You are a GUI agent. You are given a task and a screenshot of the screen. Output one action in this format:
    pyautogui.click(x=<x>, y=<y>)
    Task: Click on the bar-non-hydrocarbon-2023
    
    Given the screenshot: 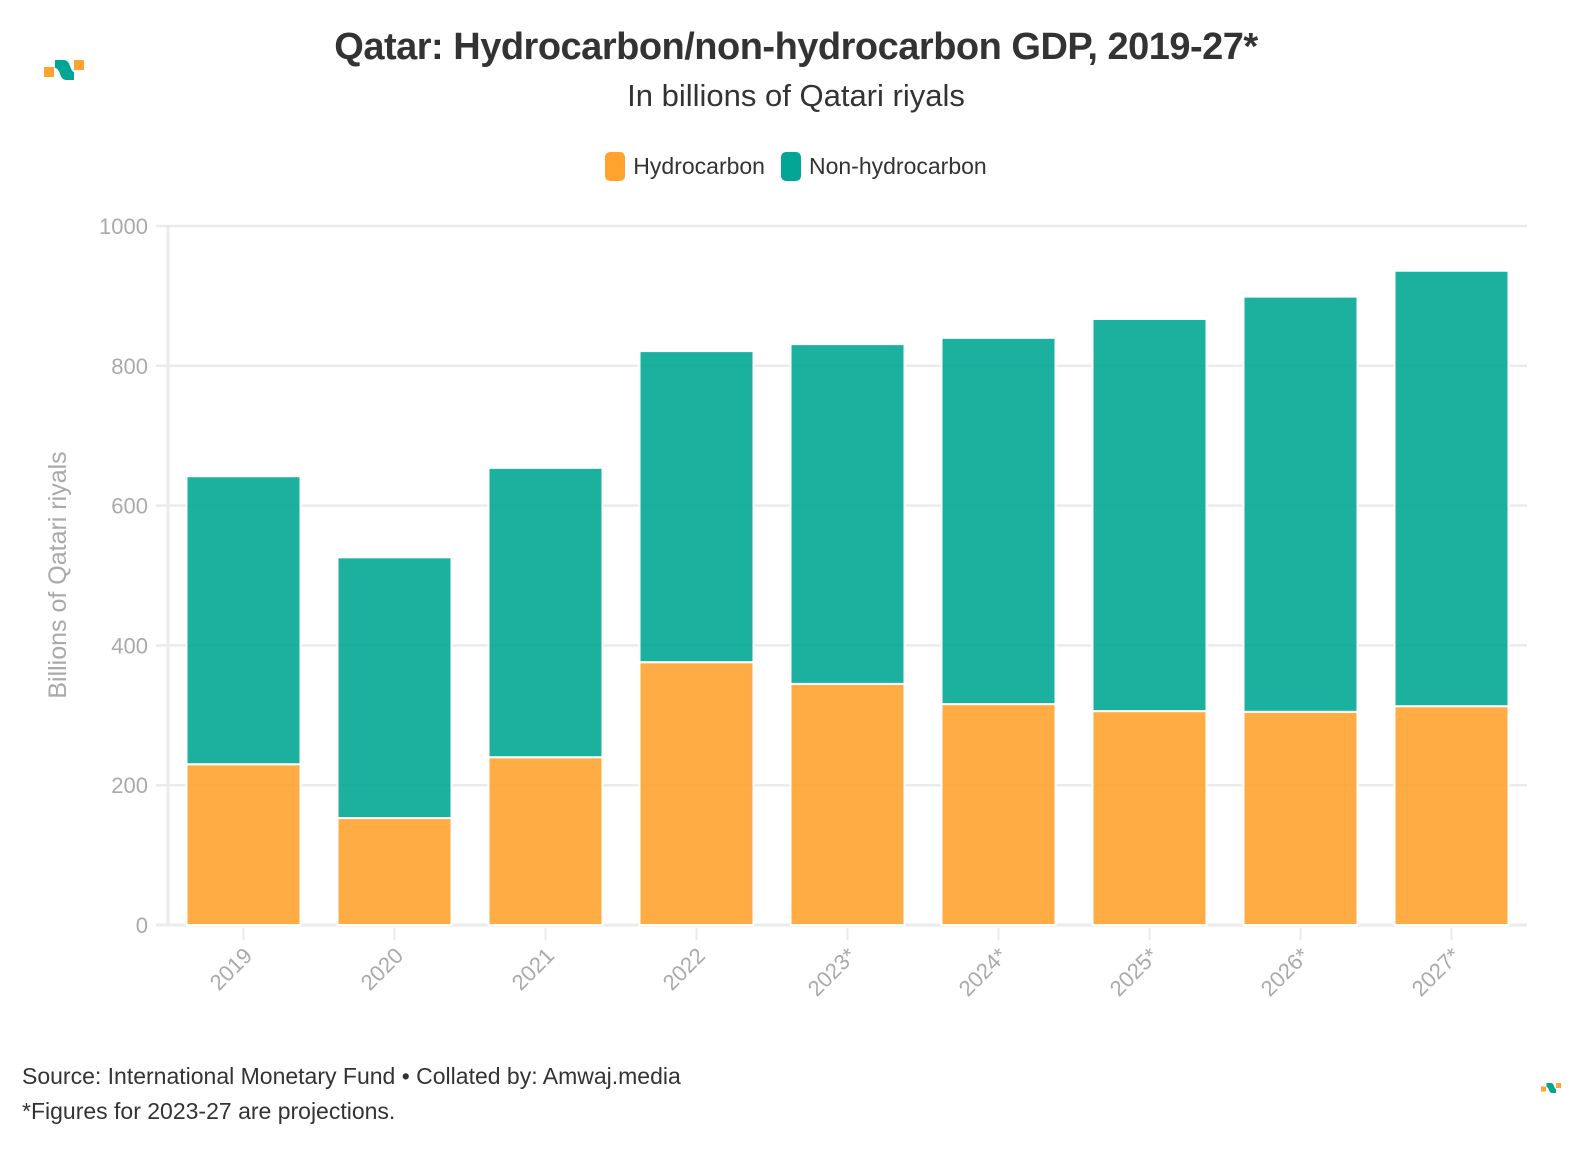 What is the action you would take?
    pyautogui.click(x=847, y=514)
    